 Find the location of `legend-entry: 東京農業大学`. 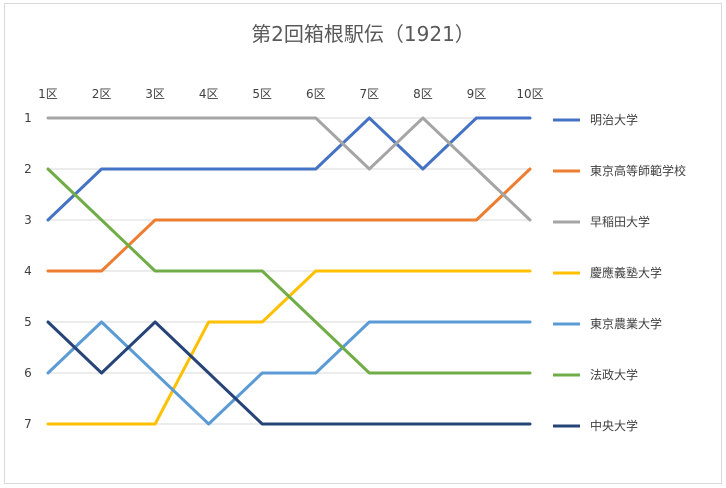

legend-entry: 東京農業大学 is located at coordinates (607, 323).